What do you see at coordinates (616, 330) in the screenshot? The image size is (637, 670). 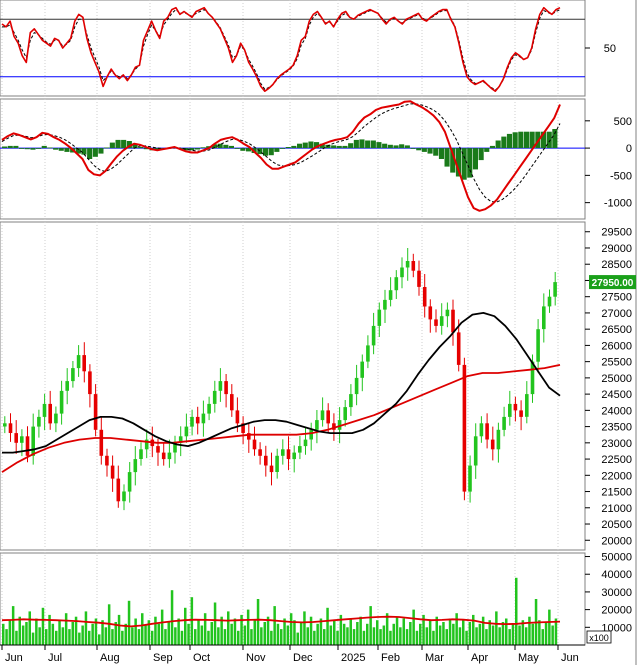 I see `price-tick-label: 26500` at bounding box center [616, 330].